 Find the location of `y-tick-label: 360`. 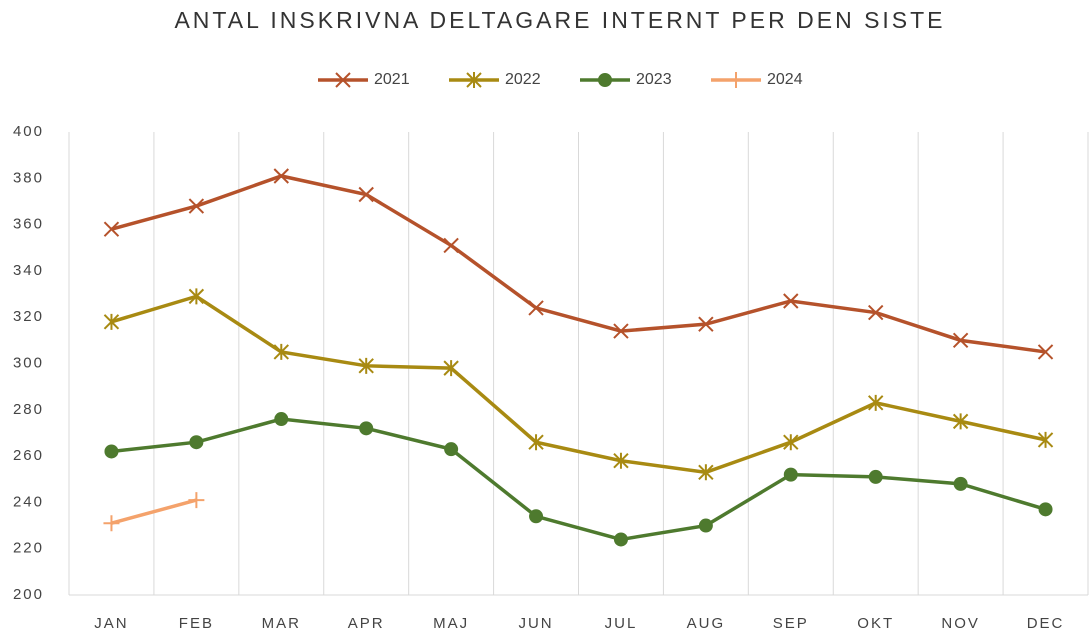

y-tick-label: 360 is located at coordinates (28, 224).